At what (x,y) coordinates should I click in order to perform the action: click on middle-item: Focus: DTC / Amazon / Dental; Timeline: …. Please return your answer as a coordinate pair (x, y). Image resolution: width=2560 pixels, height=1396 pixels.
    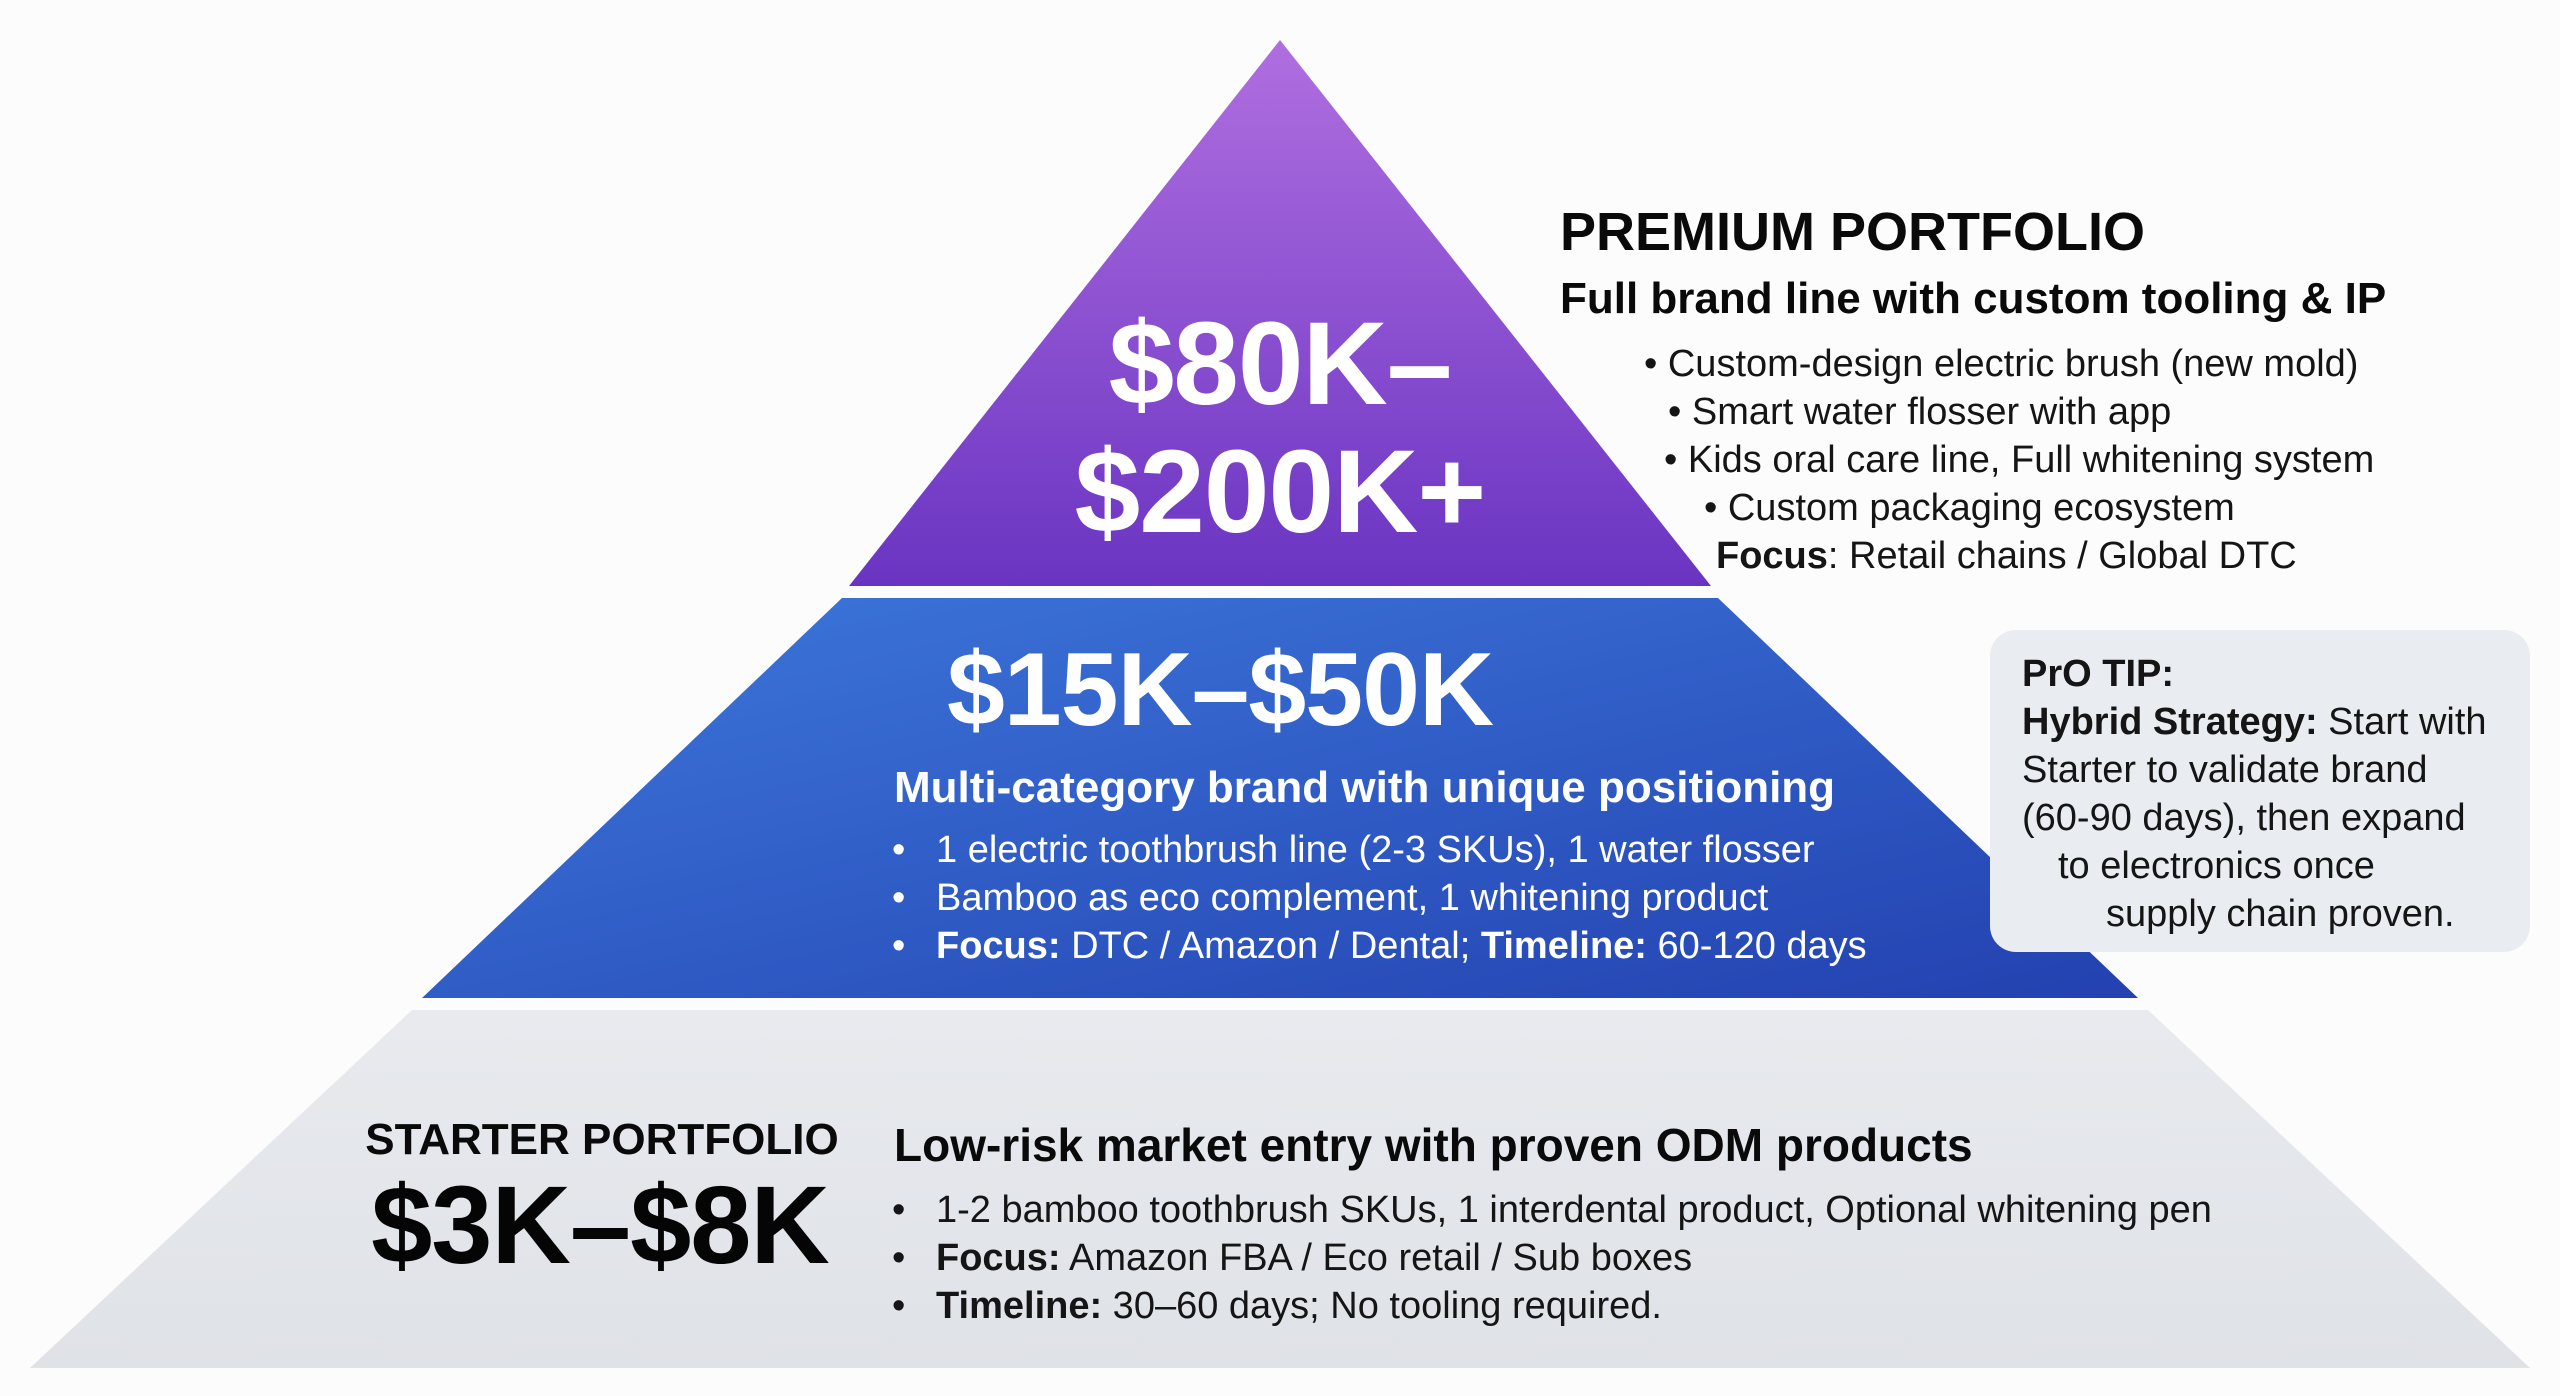
    Looking at the image, I should click on (1379, 946).